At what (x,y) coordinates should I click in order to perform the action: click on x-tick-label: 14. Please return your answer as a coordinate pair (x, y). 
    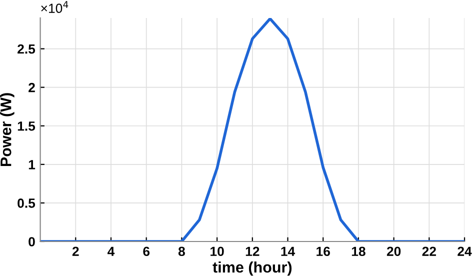
    Looking at the image, I should click on (288, 251).